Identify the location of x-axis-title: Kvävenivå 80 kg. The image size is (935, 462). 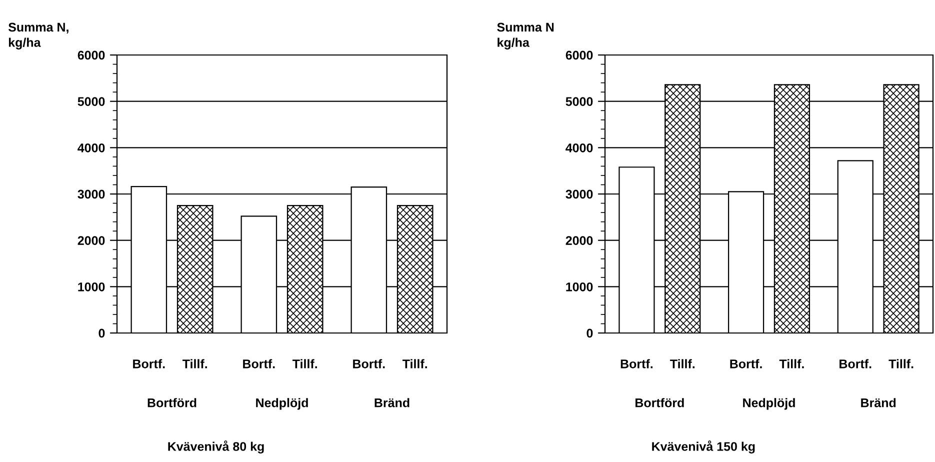
(216, 447).